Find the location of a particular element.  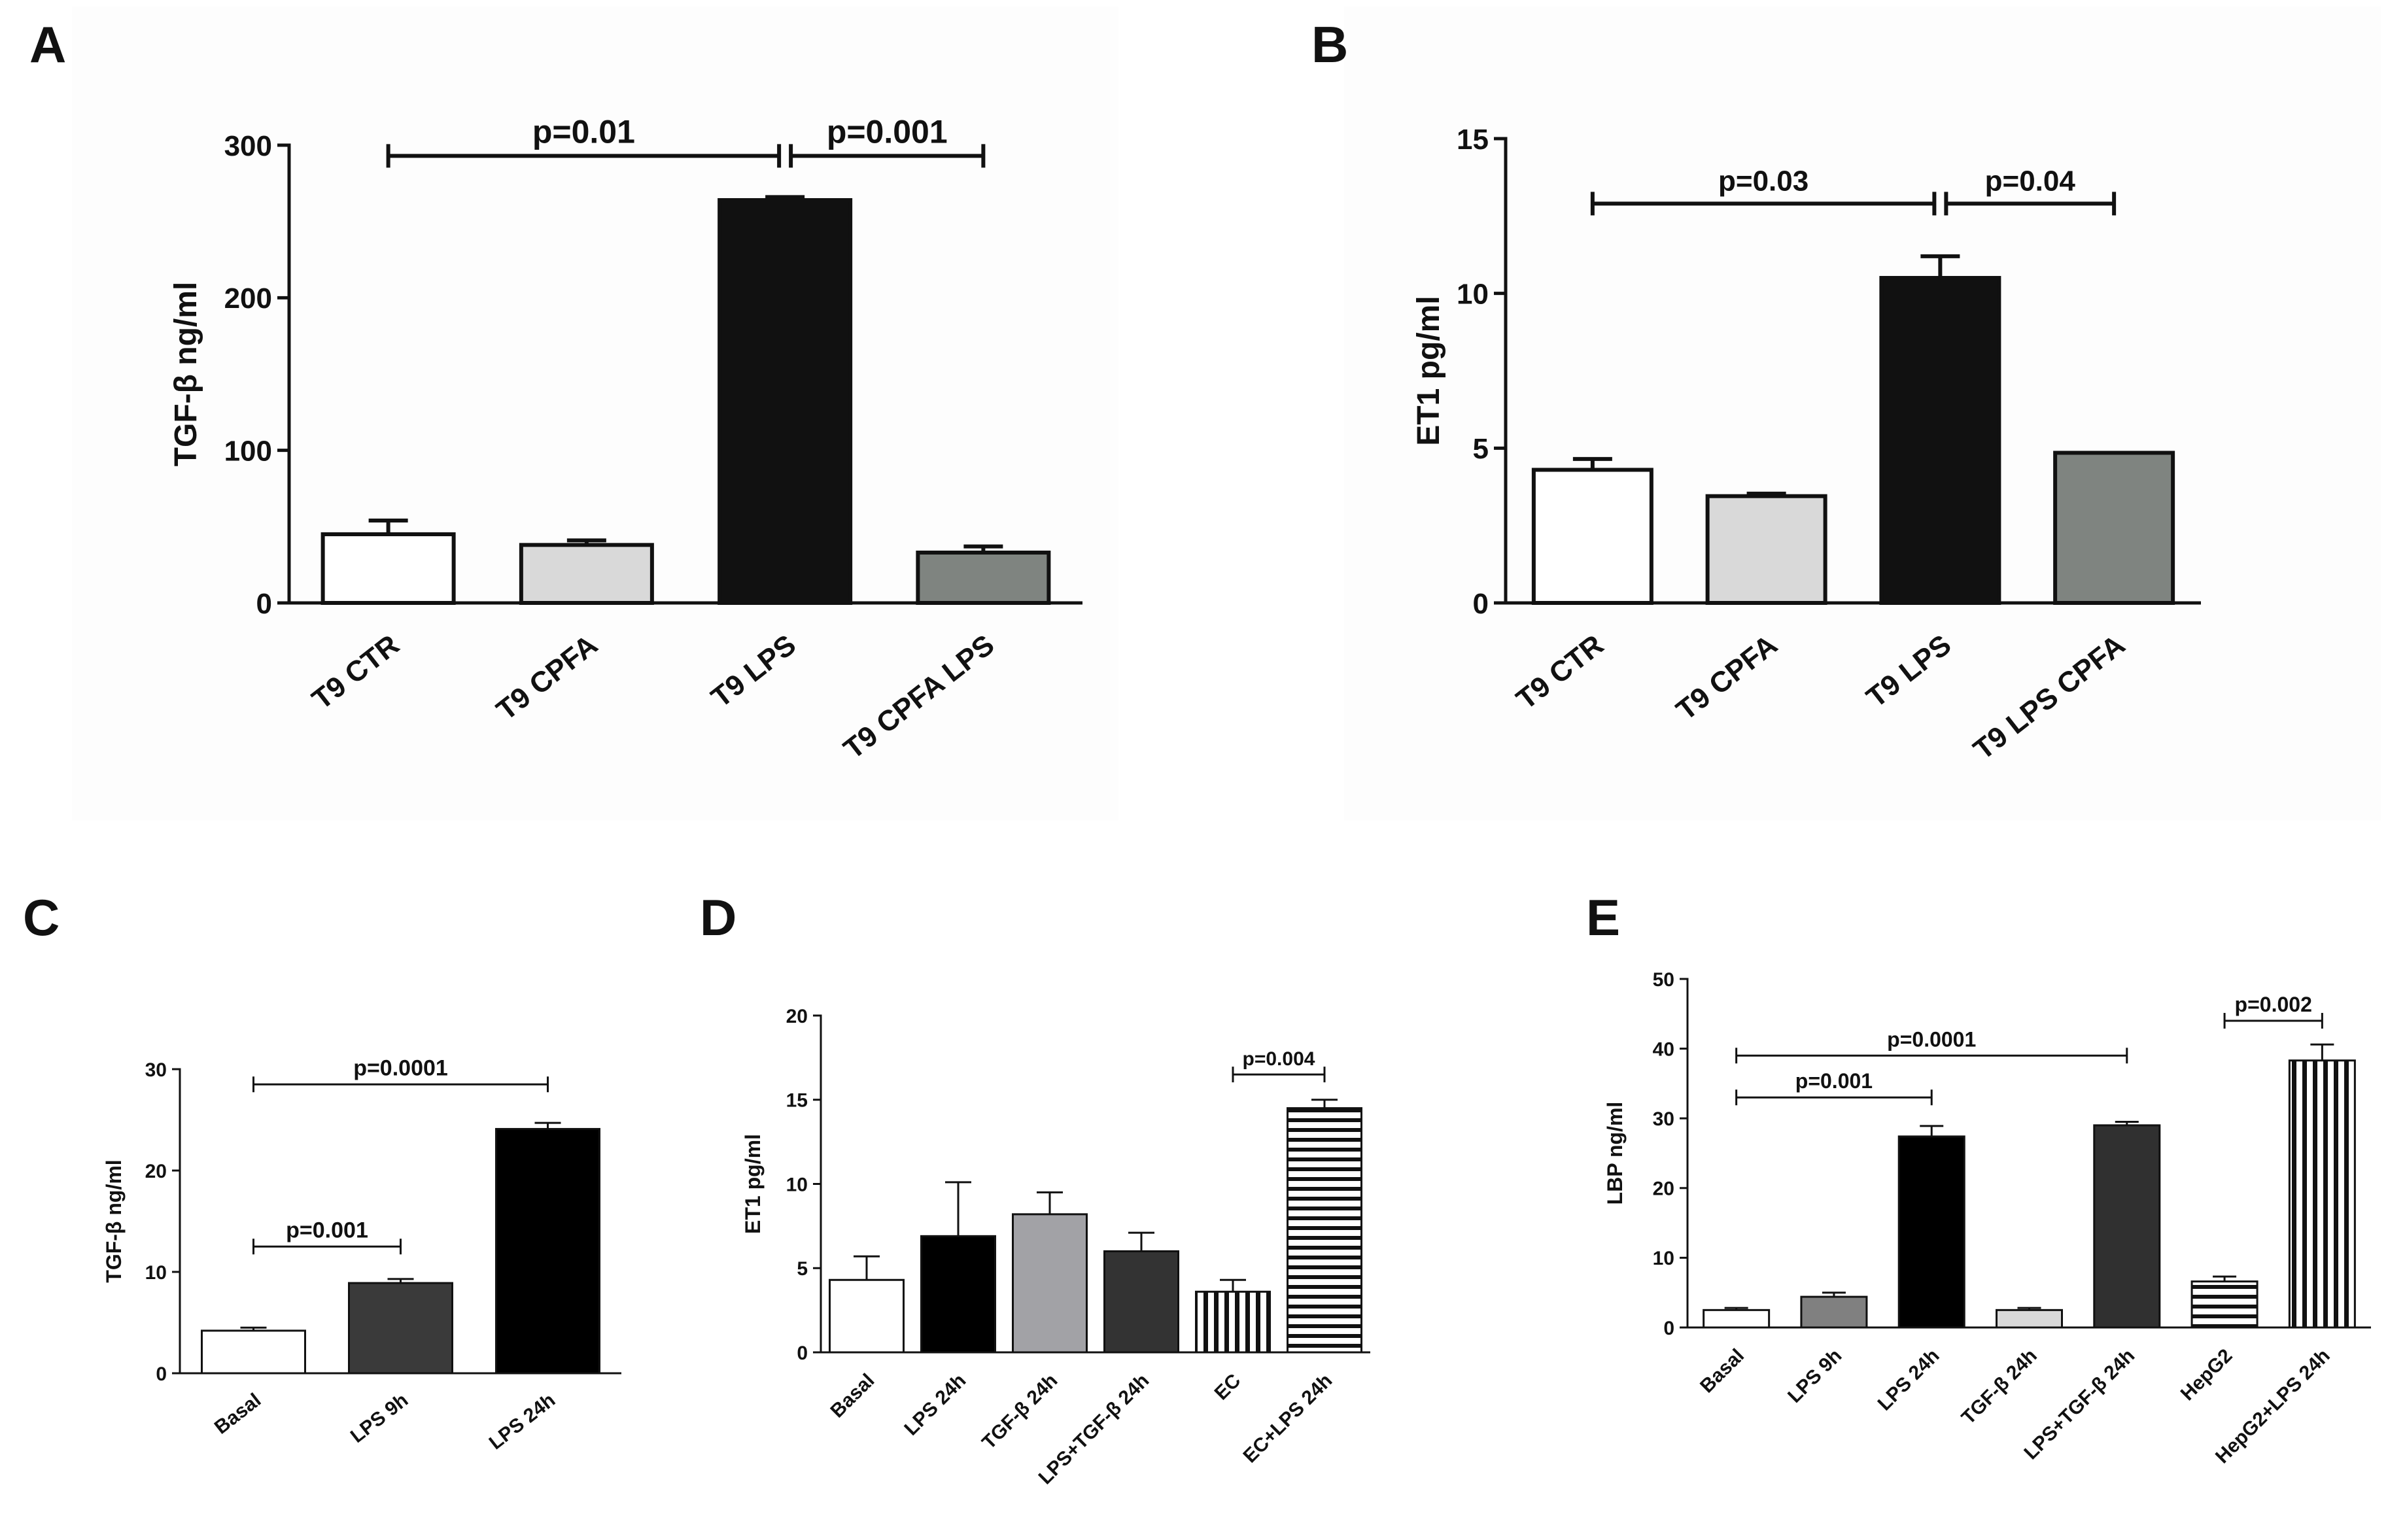

significance-label: p=0.01 is located at coordinates (583, 131).